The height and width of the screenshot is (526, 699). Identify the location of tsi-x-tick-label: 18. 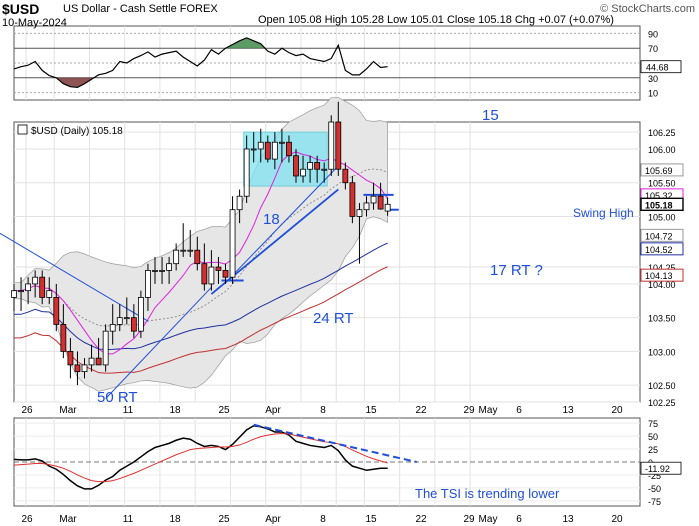
(175, 519).